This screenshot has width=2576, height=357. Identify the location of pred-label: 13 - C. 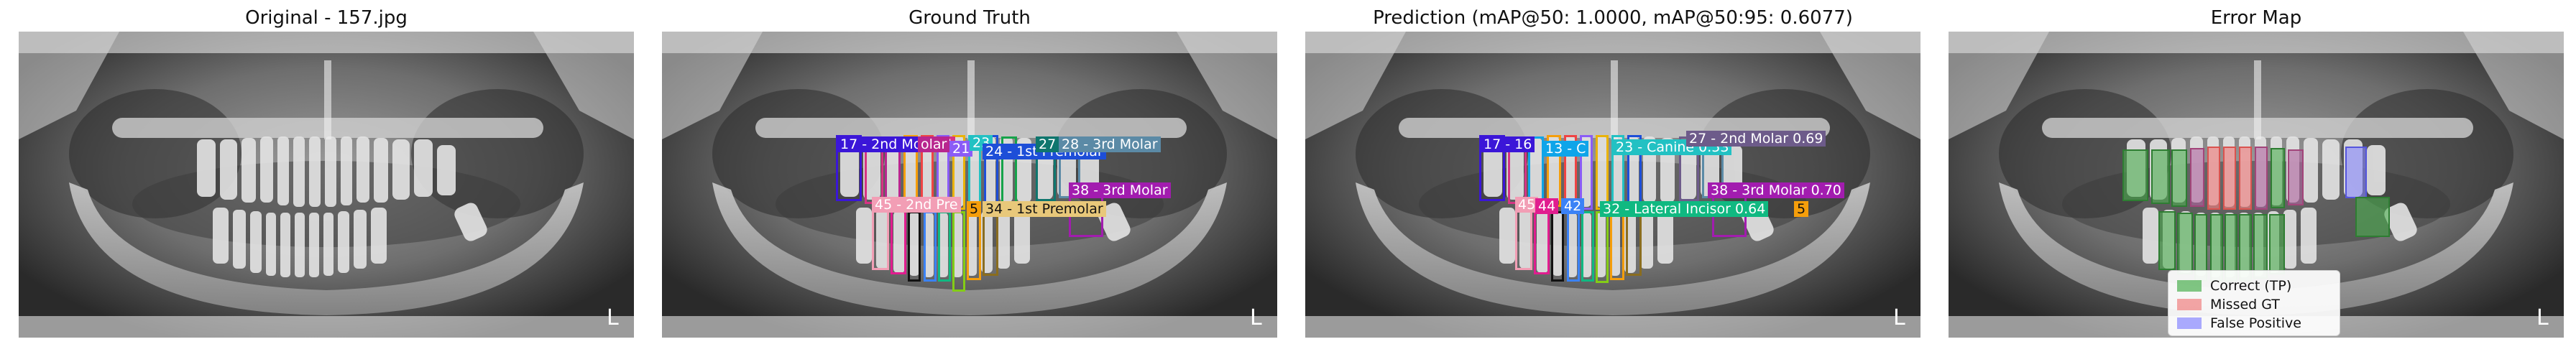
(1565, 149).